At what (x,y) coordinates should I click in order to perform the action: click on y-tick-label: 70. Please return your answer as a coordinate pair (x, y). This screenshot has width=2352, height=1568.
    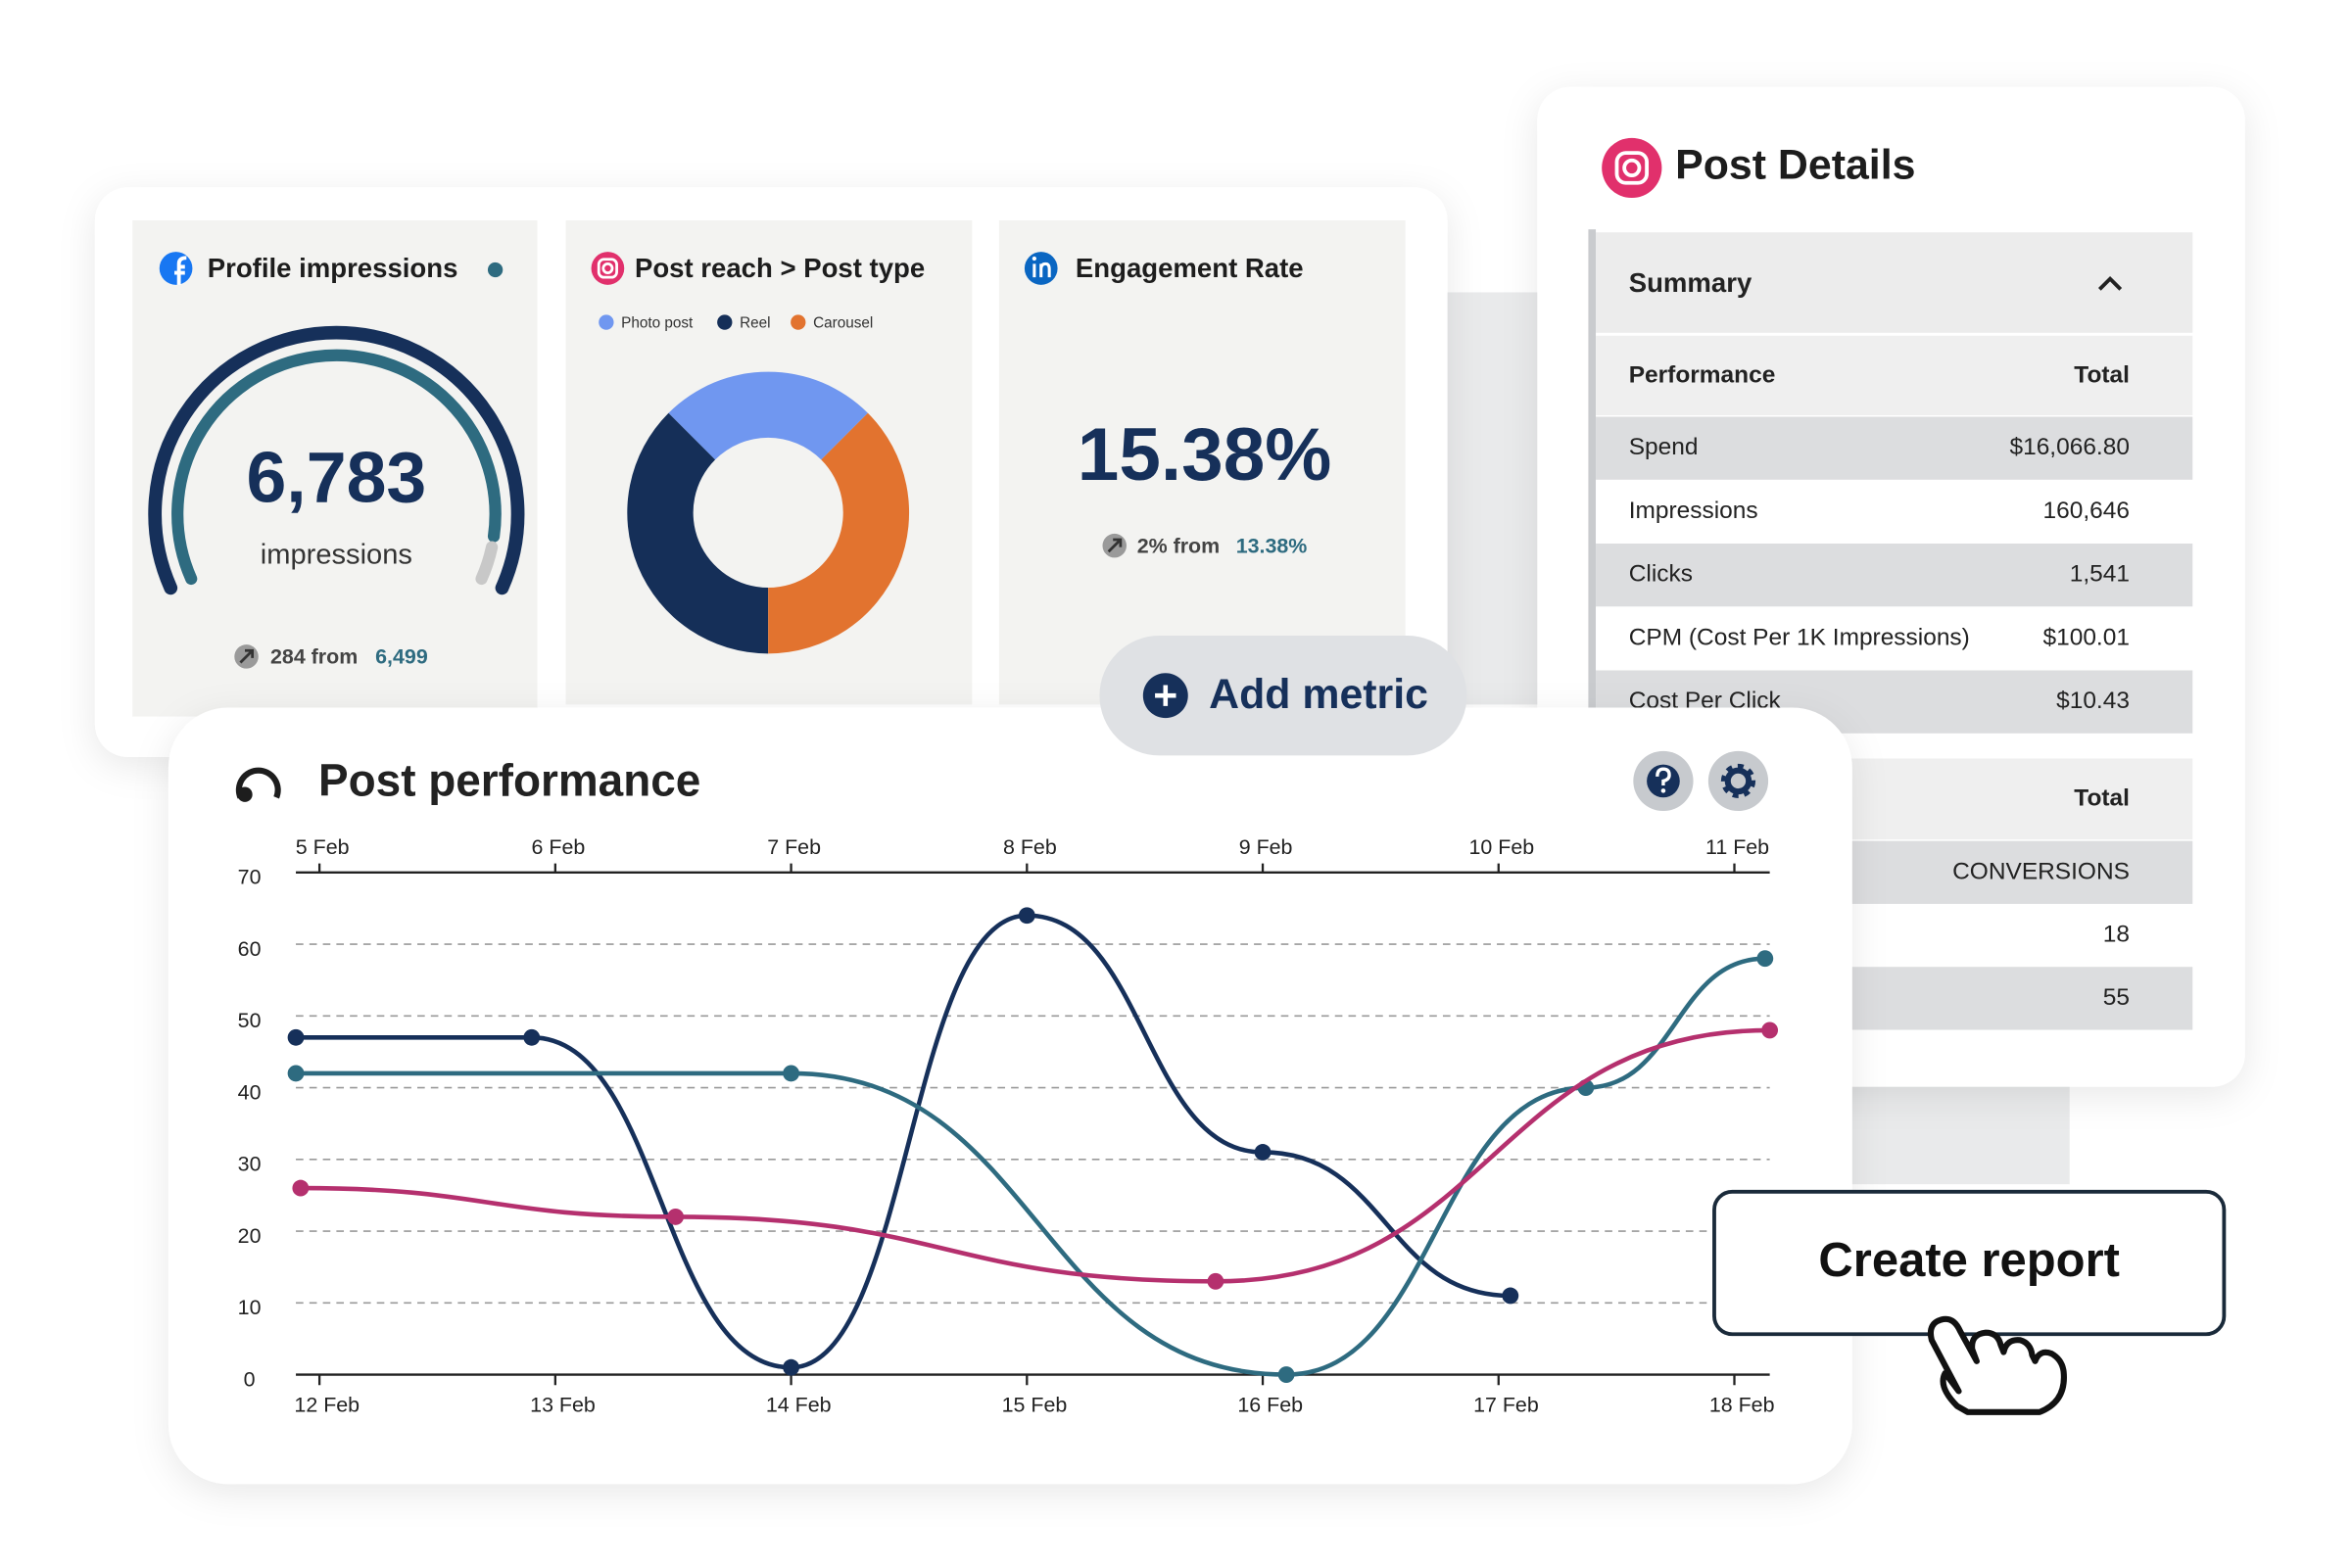
    Looking at the image, I should click on (250, 877).